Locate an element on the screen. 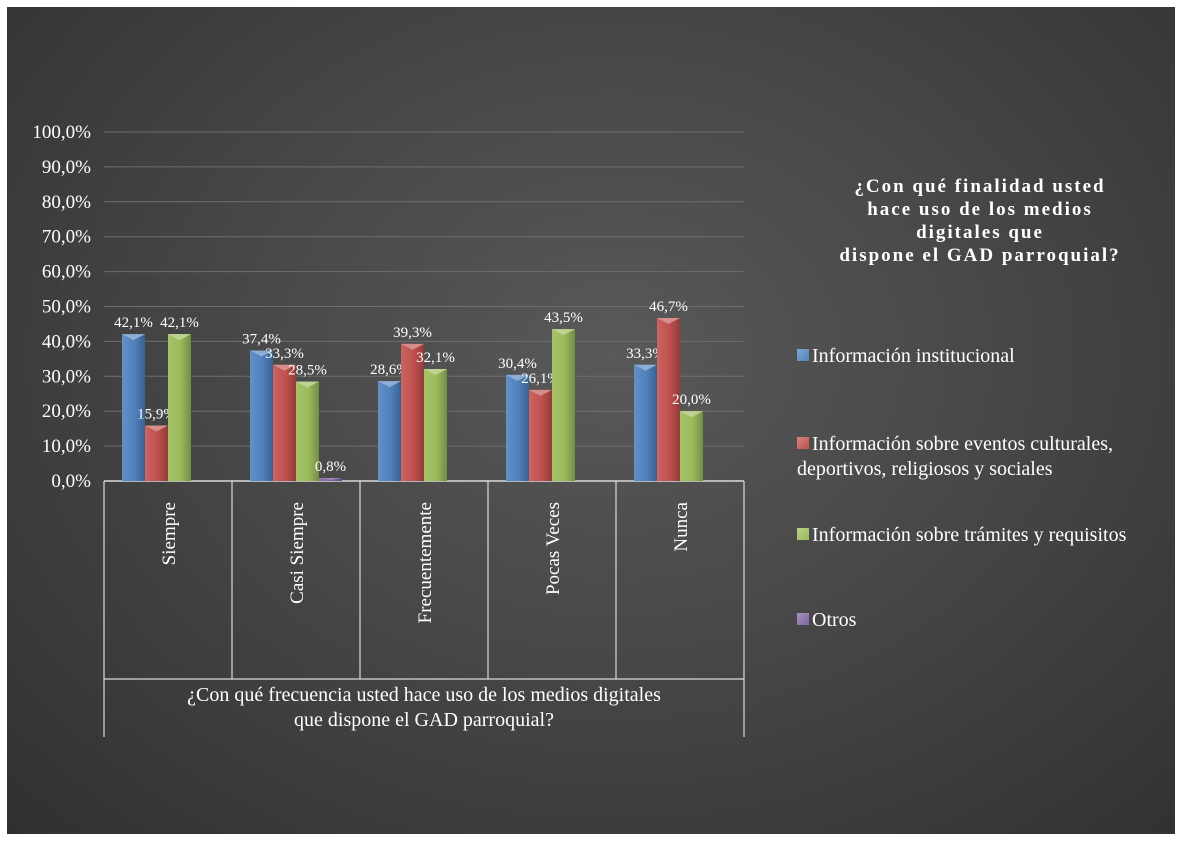 The width and height of the screenshot is (1182, 841). data-label: 28,6% is located at coordinates (389, 370).